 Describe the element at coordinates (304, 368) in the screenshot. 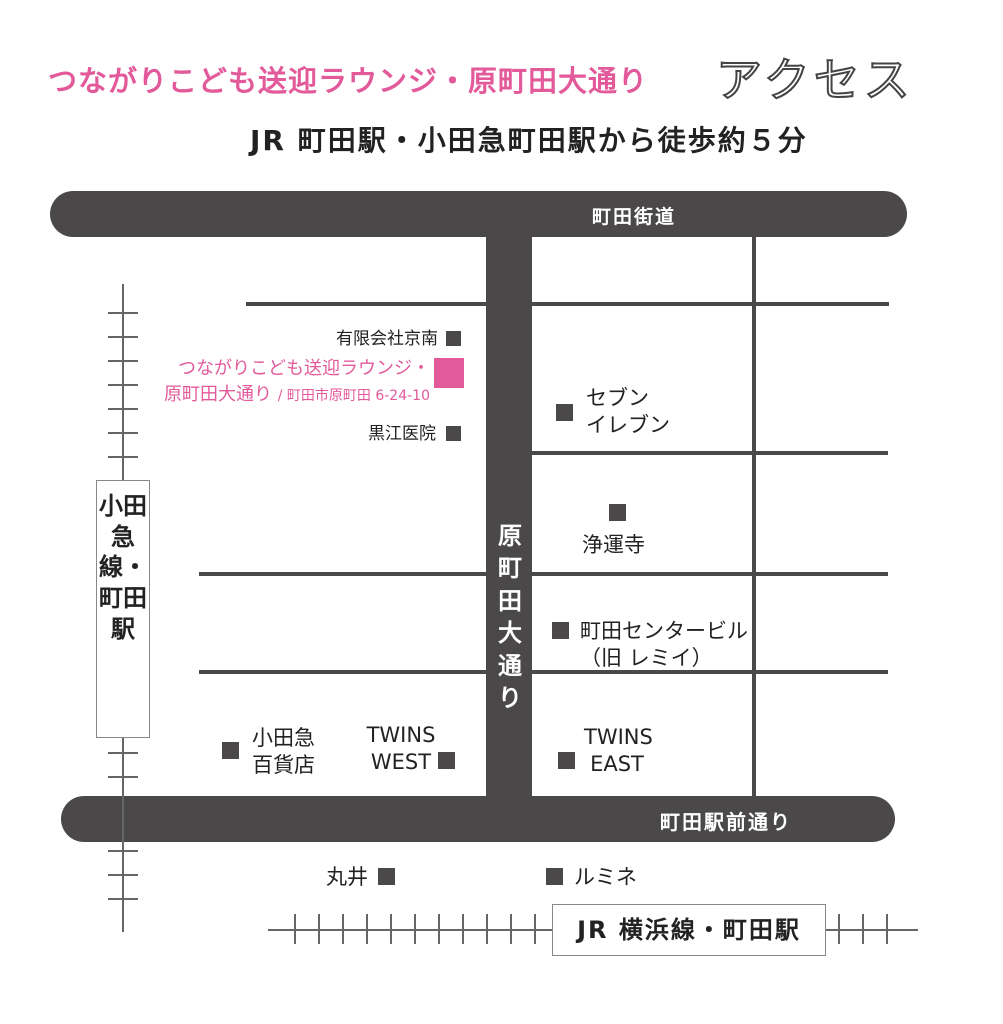

I see `target-name-line1: つながりこども送迎ラウンジ・` at that location.